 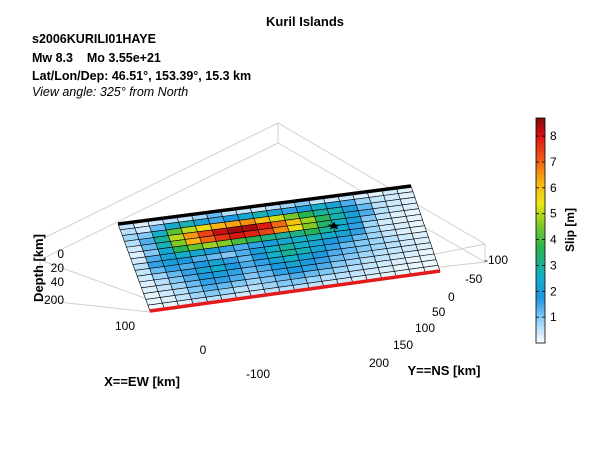 What do you see at coordinates (444, 370) in the screenshot?
I see `y-axis-label: Y==NS [km]` at bounding box center [444, 370].